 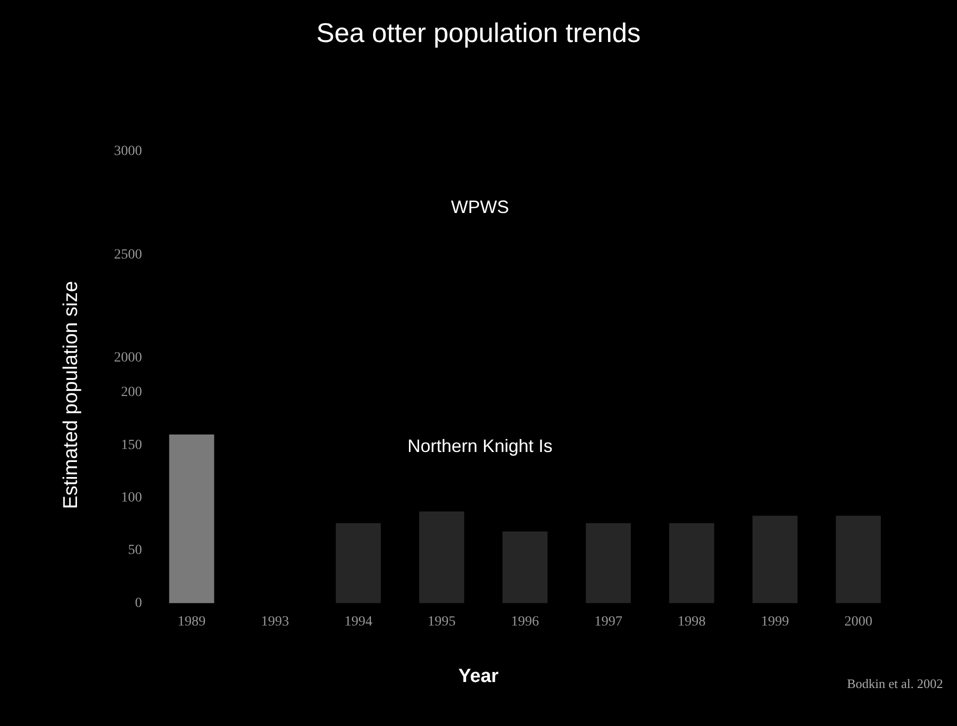 I want to click on y-tick-label: 100, so click(x=131, y=498).